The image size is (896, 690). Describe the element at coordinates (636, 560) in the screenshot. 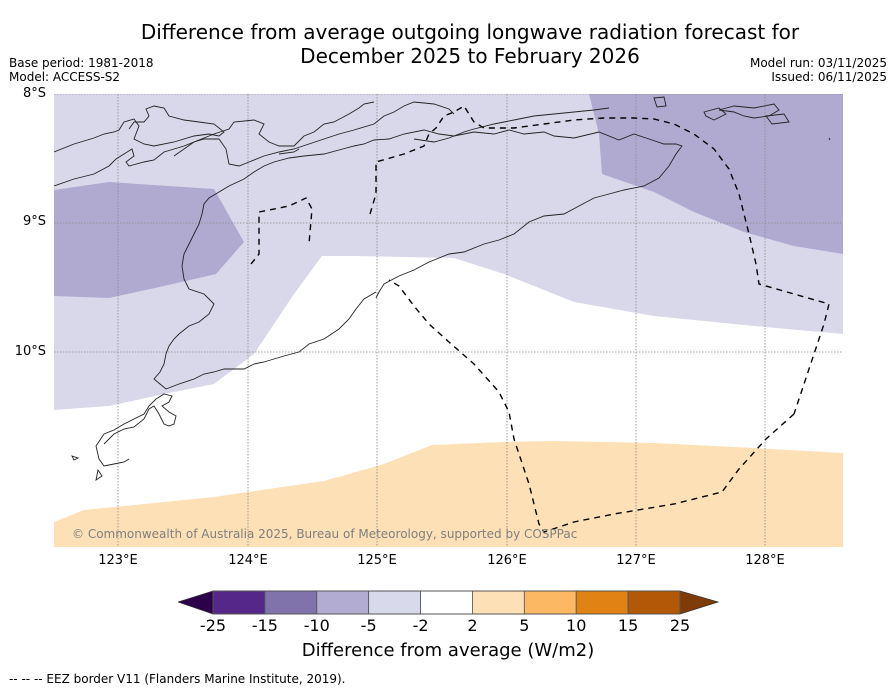

I see `lon-label-127e: 127°E` at that location.